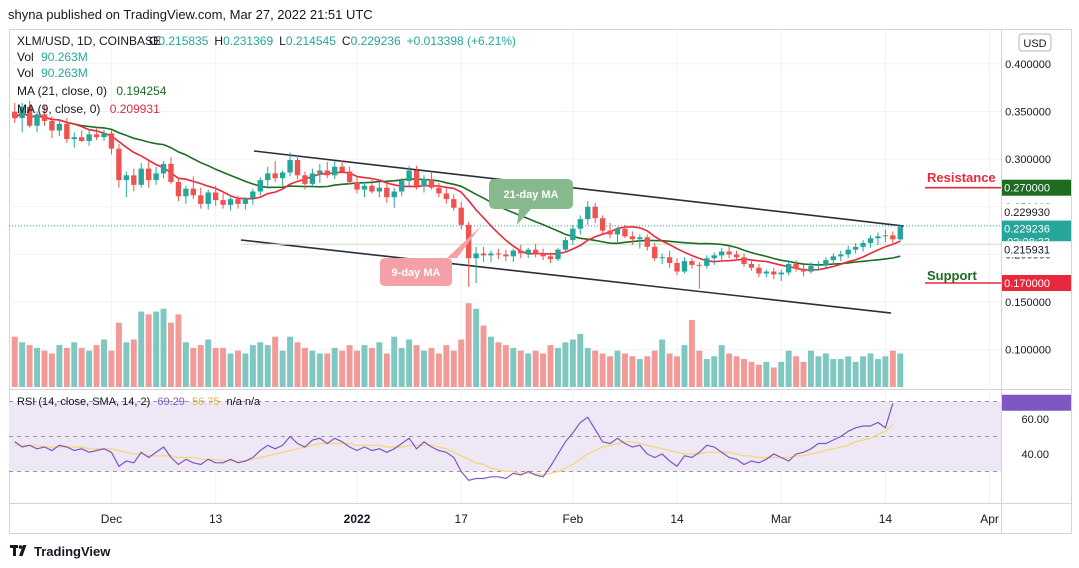 Image resolution: width=1079 pixels, height=568 pixels. I want to click on rsi-tick-label: 40.00, so click(1035, 455).